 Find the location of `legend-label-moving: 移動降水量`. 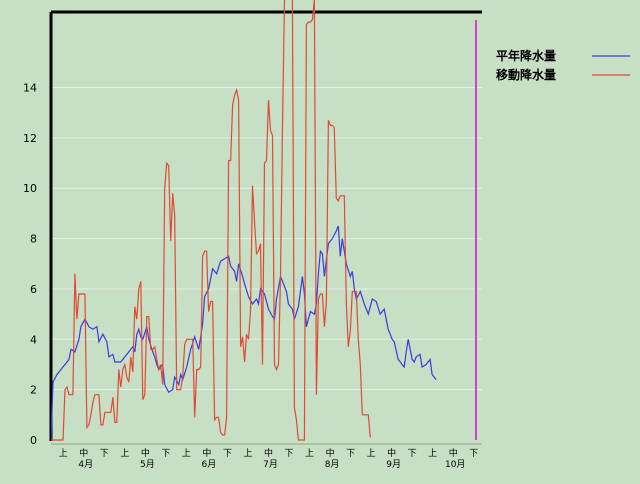

legend-label-moving: 移動降水量 is located at coordinates (526, 74).